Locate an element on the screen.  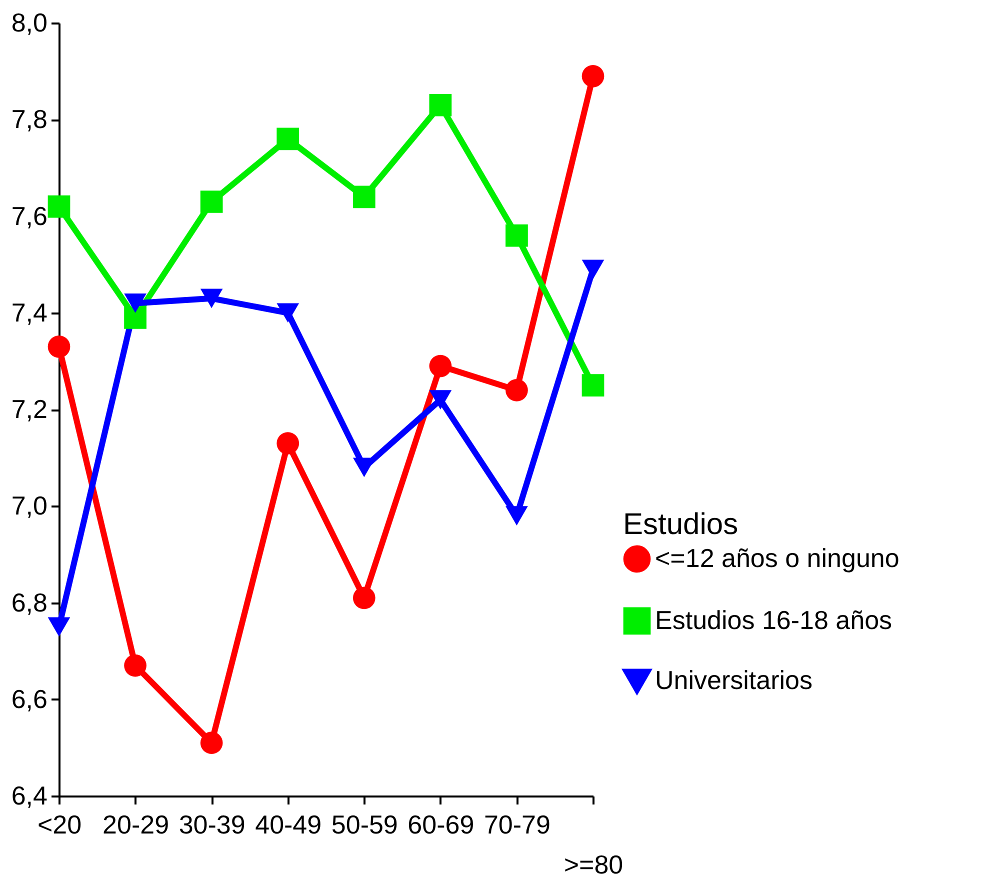
y-tick-label: 7,4 is located at coordinates (29, 312).